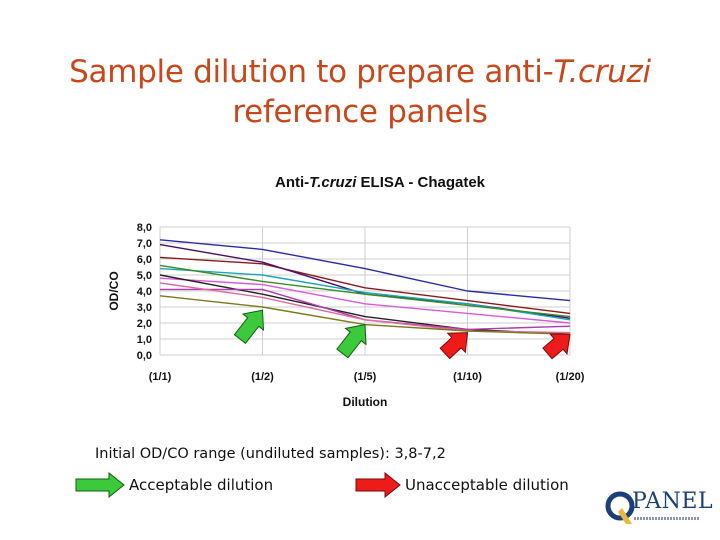  I want to click on x-axis-label: Dilution, so click(365, 402).